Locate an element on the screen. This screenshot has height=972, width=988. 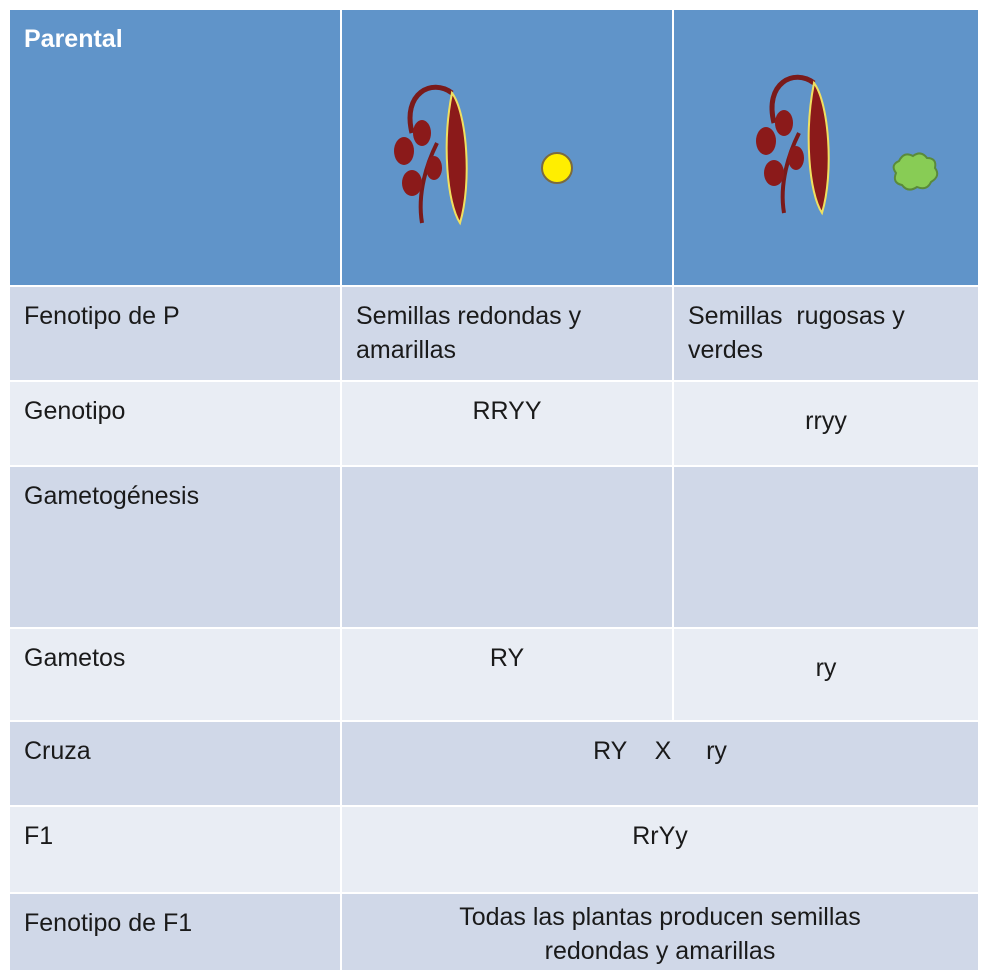
header-cell: Parental is located at coordinates (175, 147).